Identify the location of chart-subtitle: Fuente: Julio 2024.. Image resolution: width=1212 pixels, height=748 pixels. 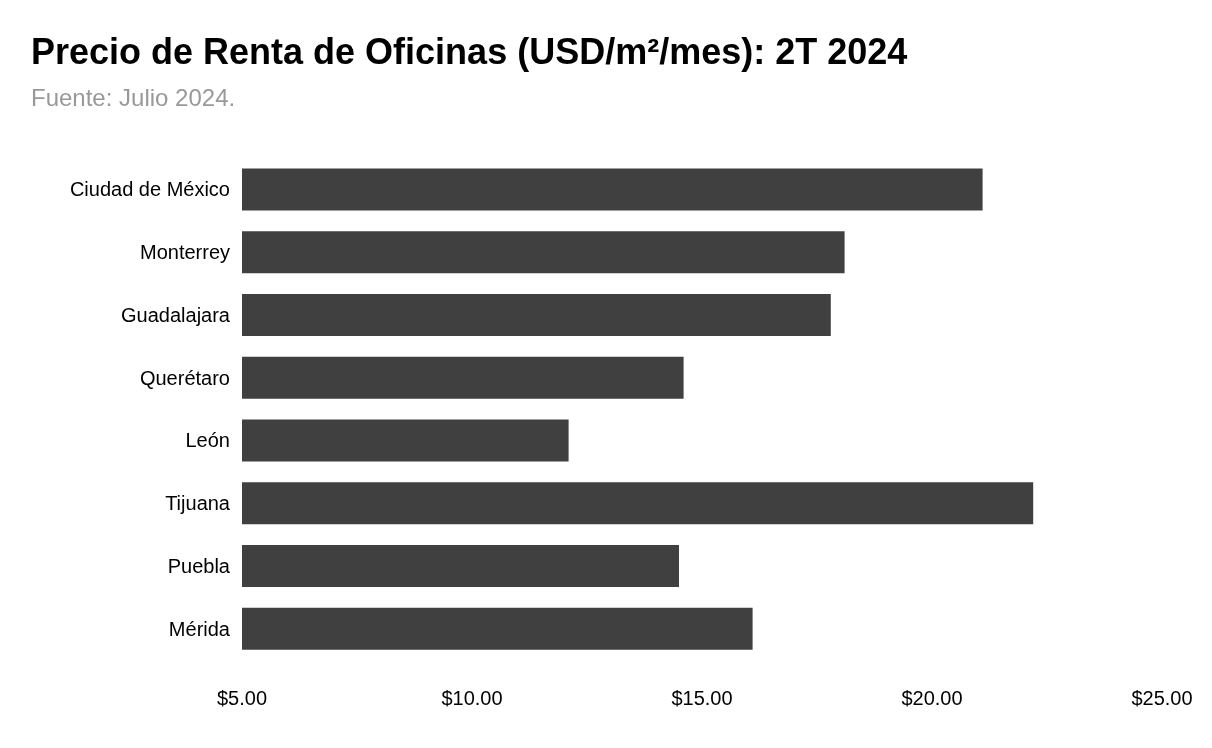
(133, 97).